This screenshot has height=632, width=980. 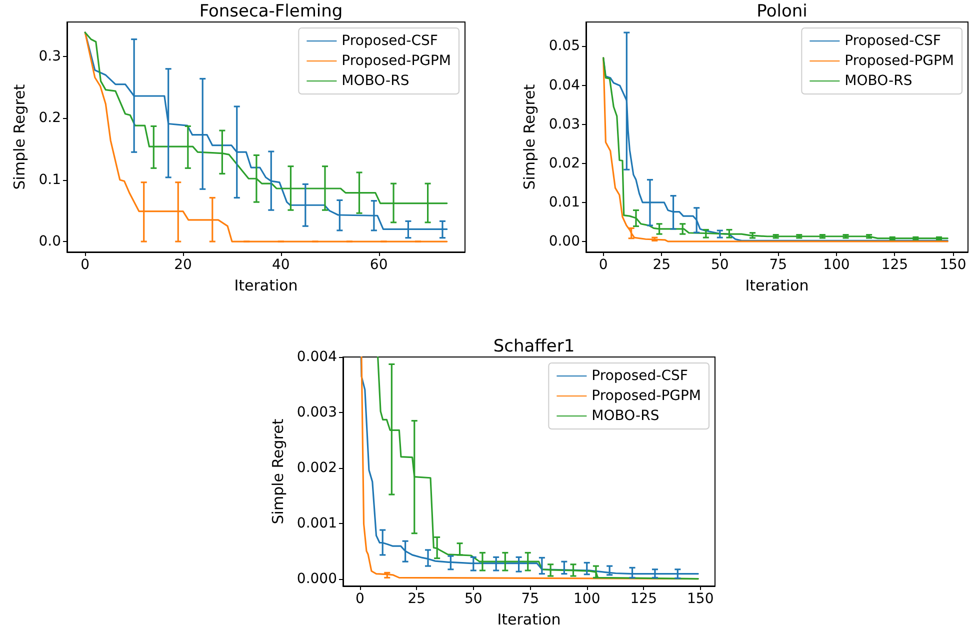 I want to click on y-tick-label: 0.001, so click(x=316, y=523).